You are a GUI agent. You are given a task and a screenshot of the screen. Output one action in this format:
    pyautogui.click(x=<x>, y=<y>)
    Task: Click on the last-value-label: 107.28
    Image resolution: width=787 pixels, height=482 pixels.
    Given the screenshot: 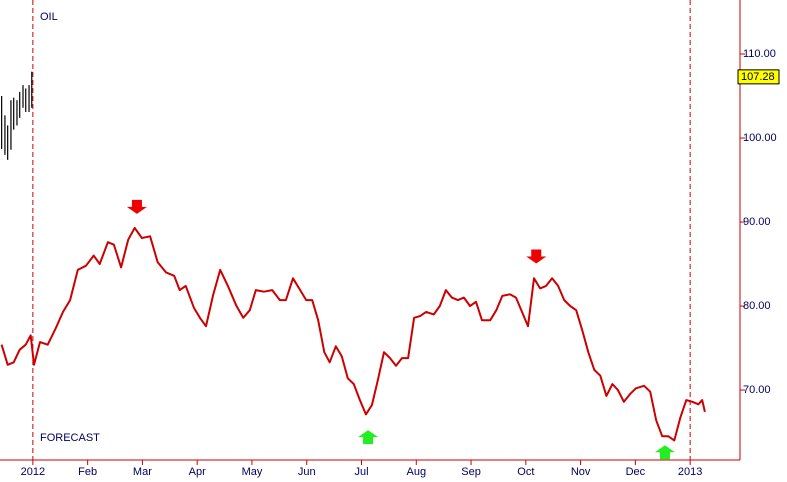 What is the action you would take?
    pyautogui.click(x=758, y=77)
    